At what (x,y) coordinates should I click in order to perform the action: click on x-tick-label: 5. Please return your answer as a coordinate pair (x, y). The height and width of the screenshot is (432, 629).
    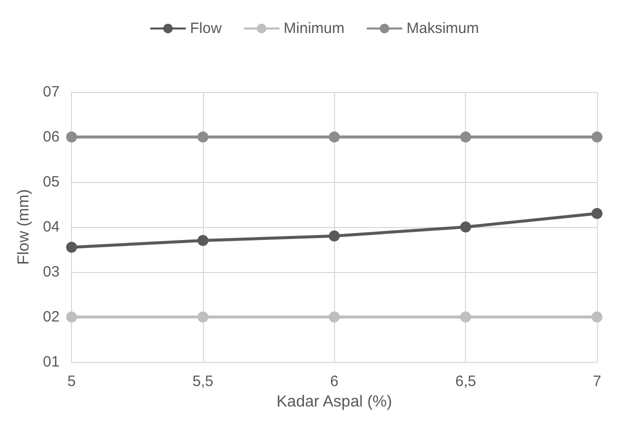
    Looking at the image, I should click on (71, 381).